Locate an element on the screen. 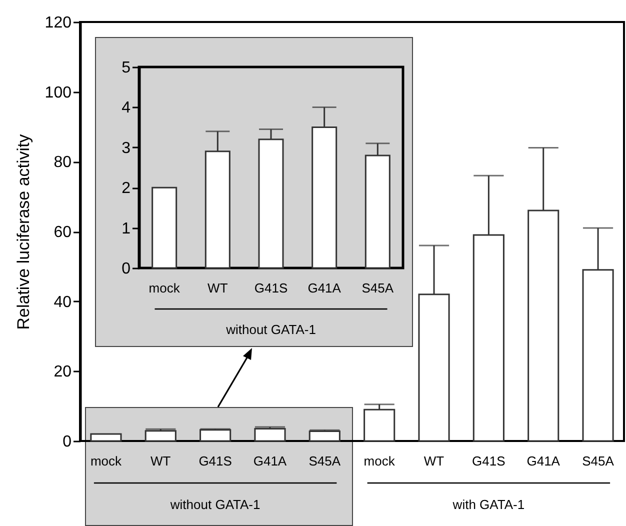 The width and height of the screenshot is (626, 526). text: with GATA-1 is located at coordinates (488, 504).